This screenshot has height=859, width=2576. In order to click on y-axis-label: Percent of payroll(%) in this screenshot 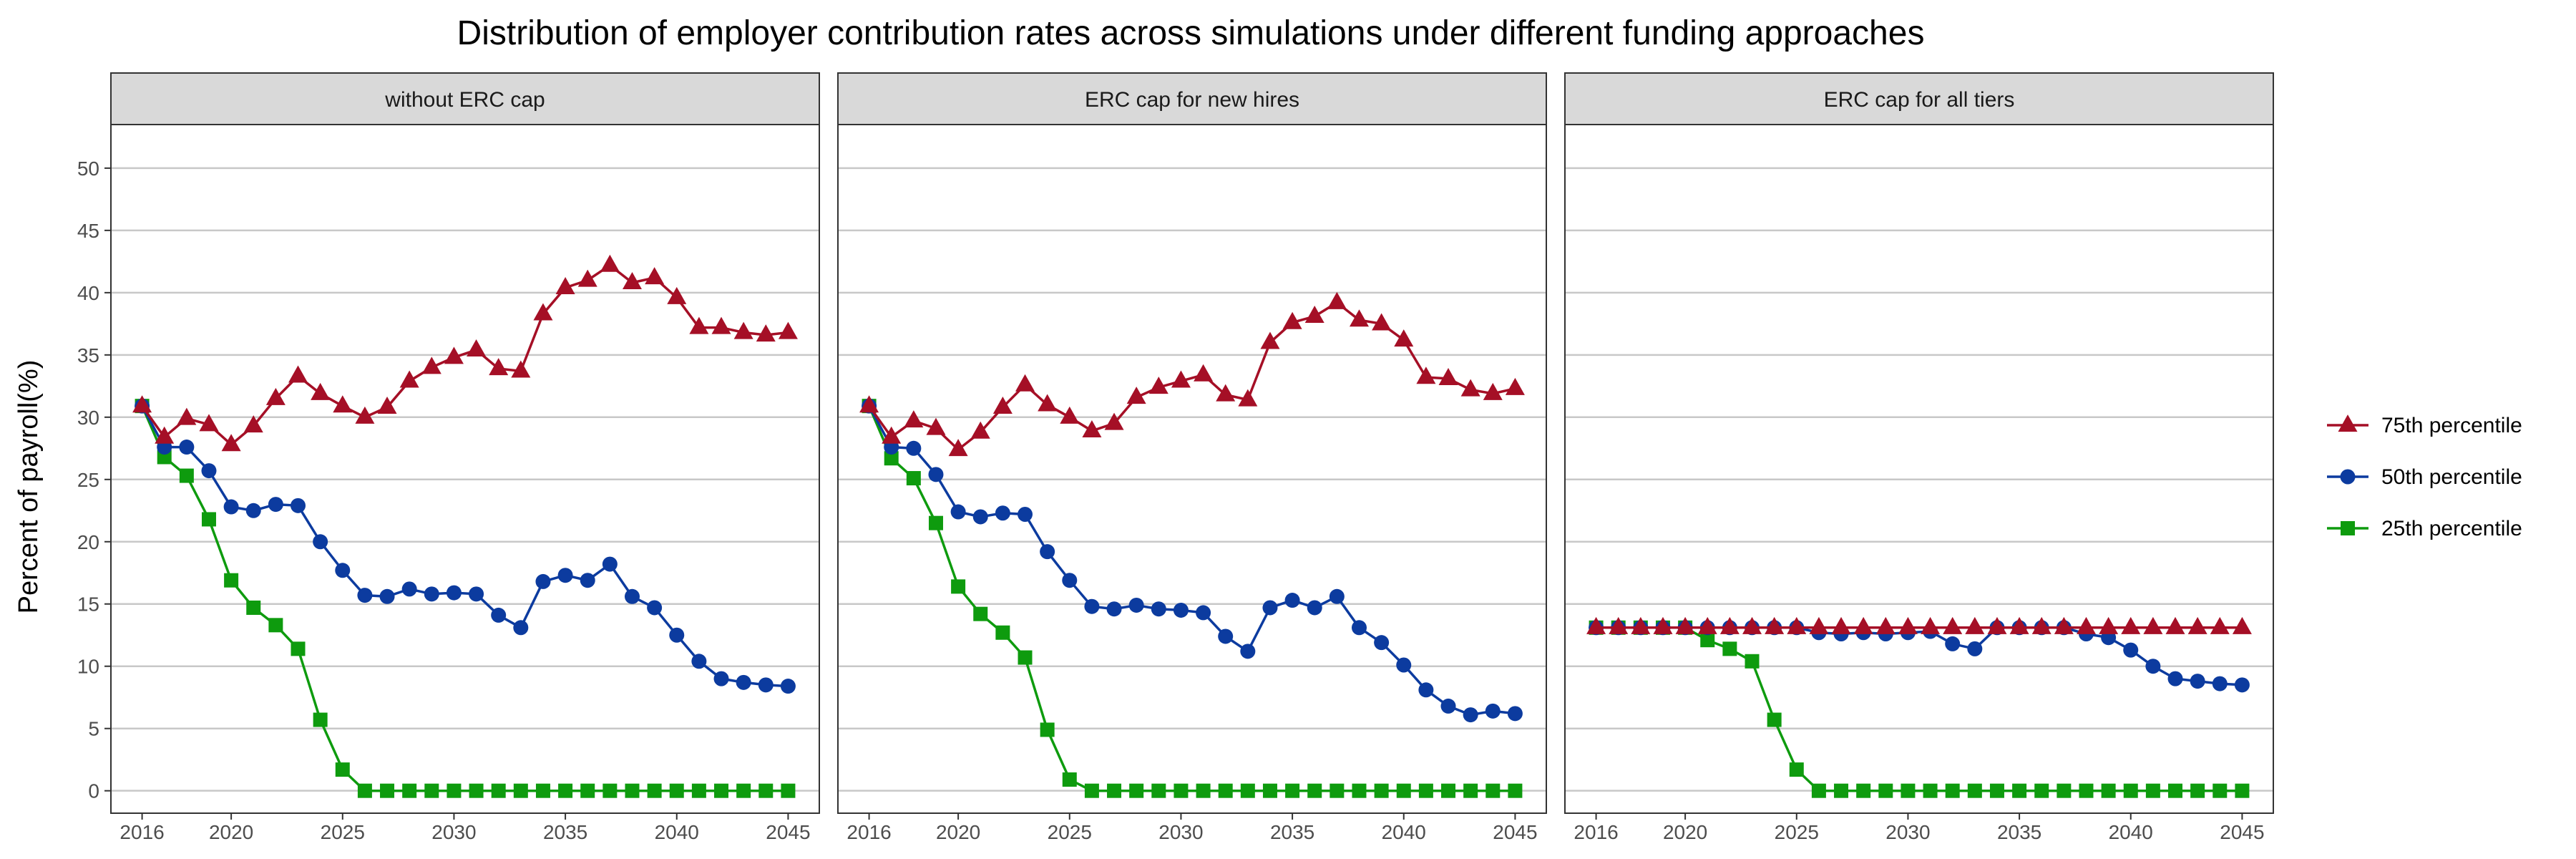, I will do `click(29, 487)`.